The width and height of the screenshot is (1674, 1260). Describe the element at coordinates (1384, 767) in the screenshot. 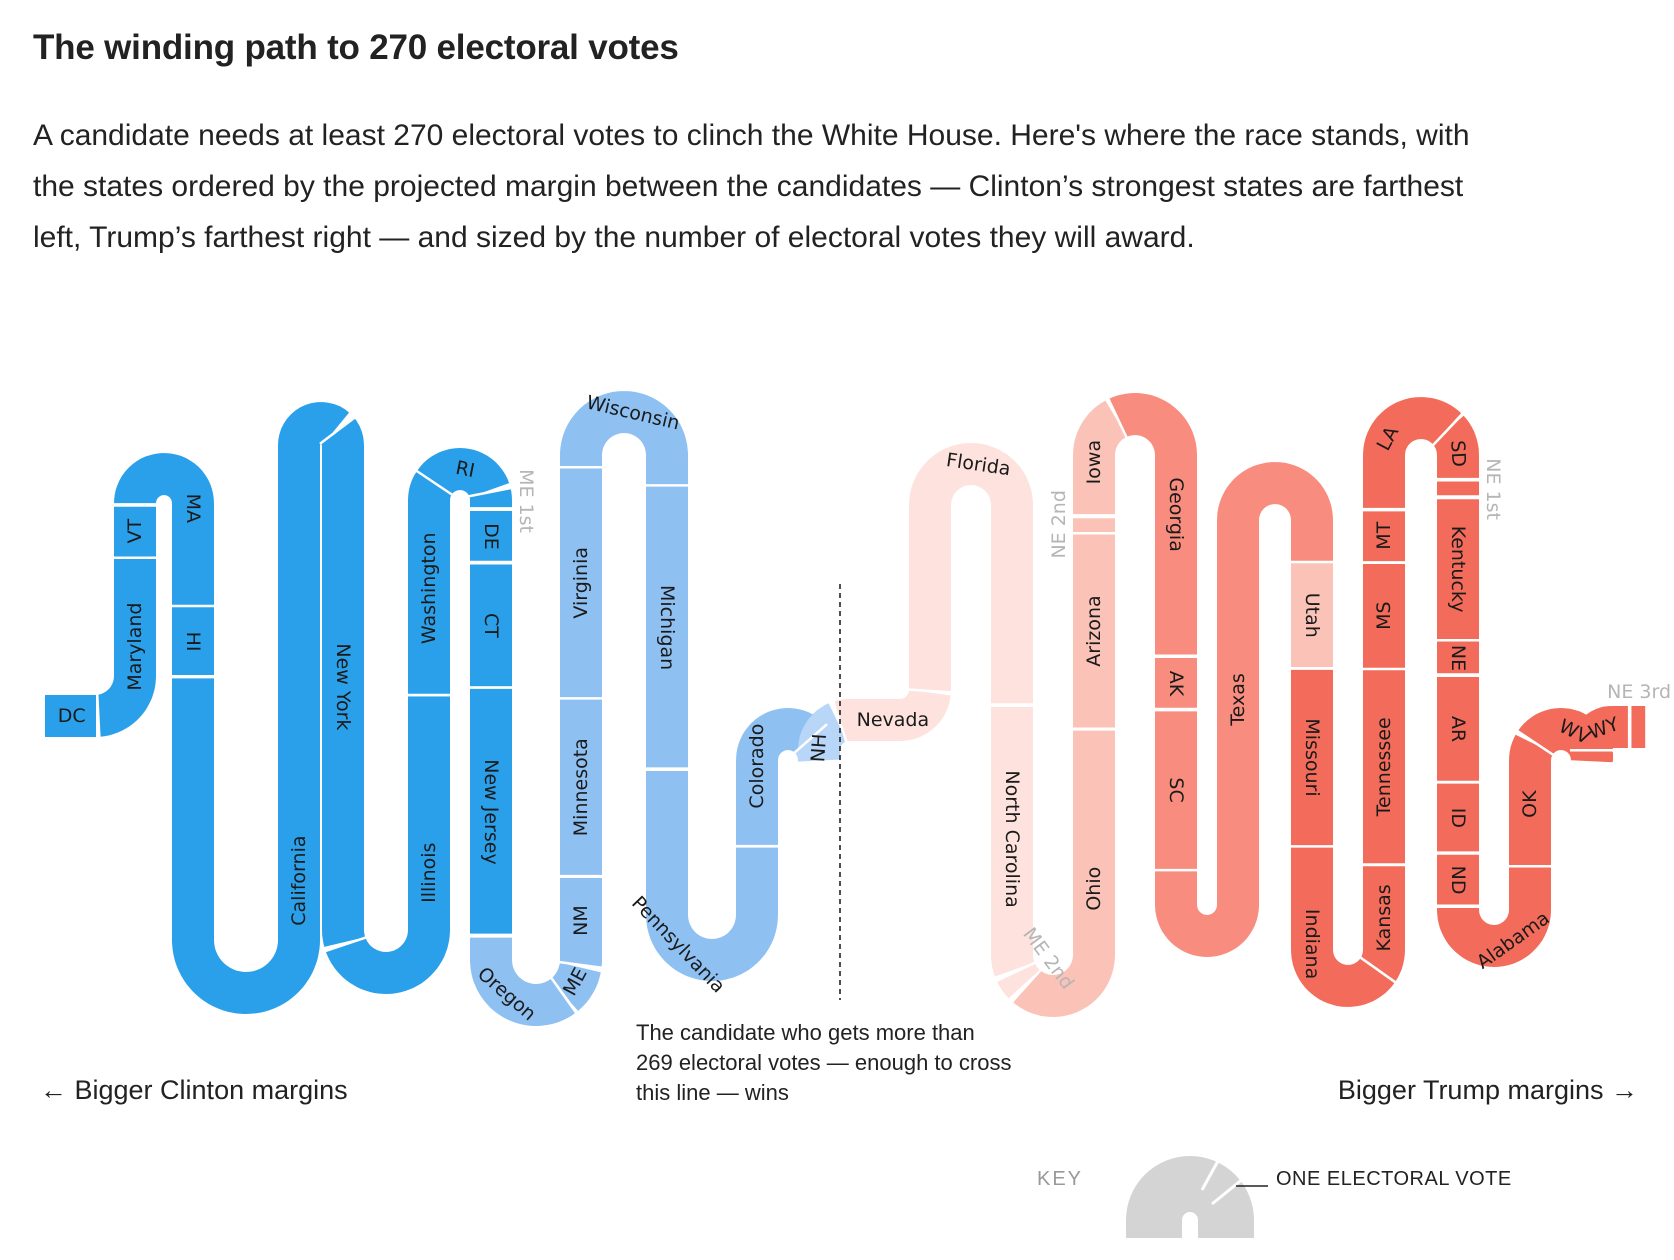

I see `state-label: Tennessee` at that location.